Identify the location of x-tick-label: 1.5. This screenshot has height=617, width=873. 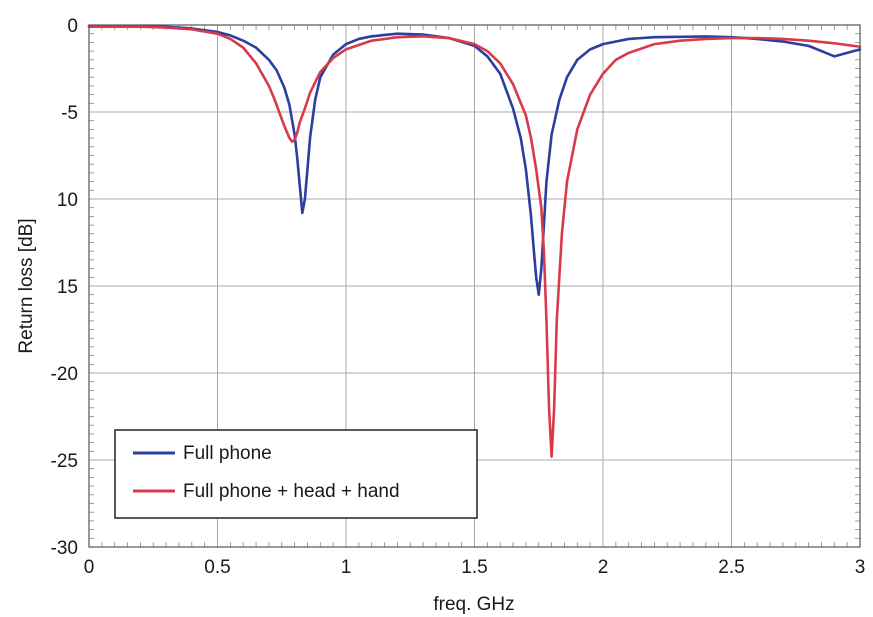
(474, 567).